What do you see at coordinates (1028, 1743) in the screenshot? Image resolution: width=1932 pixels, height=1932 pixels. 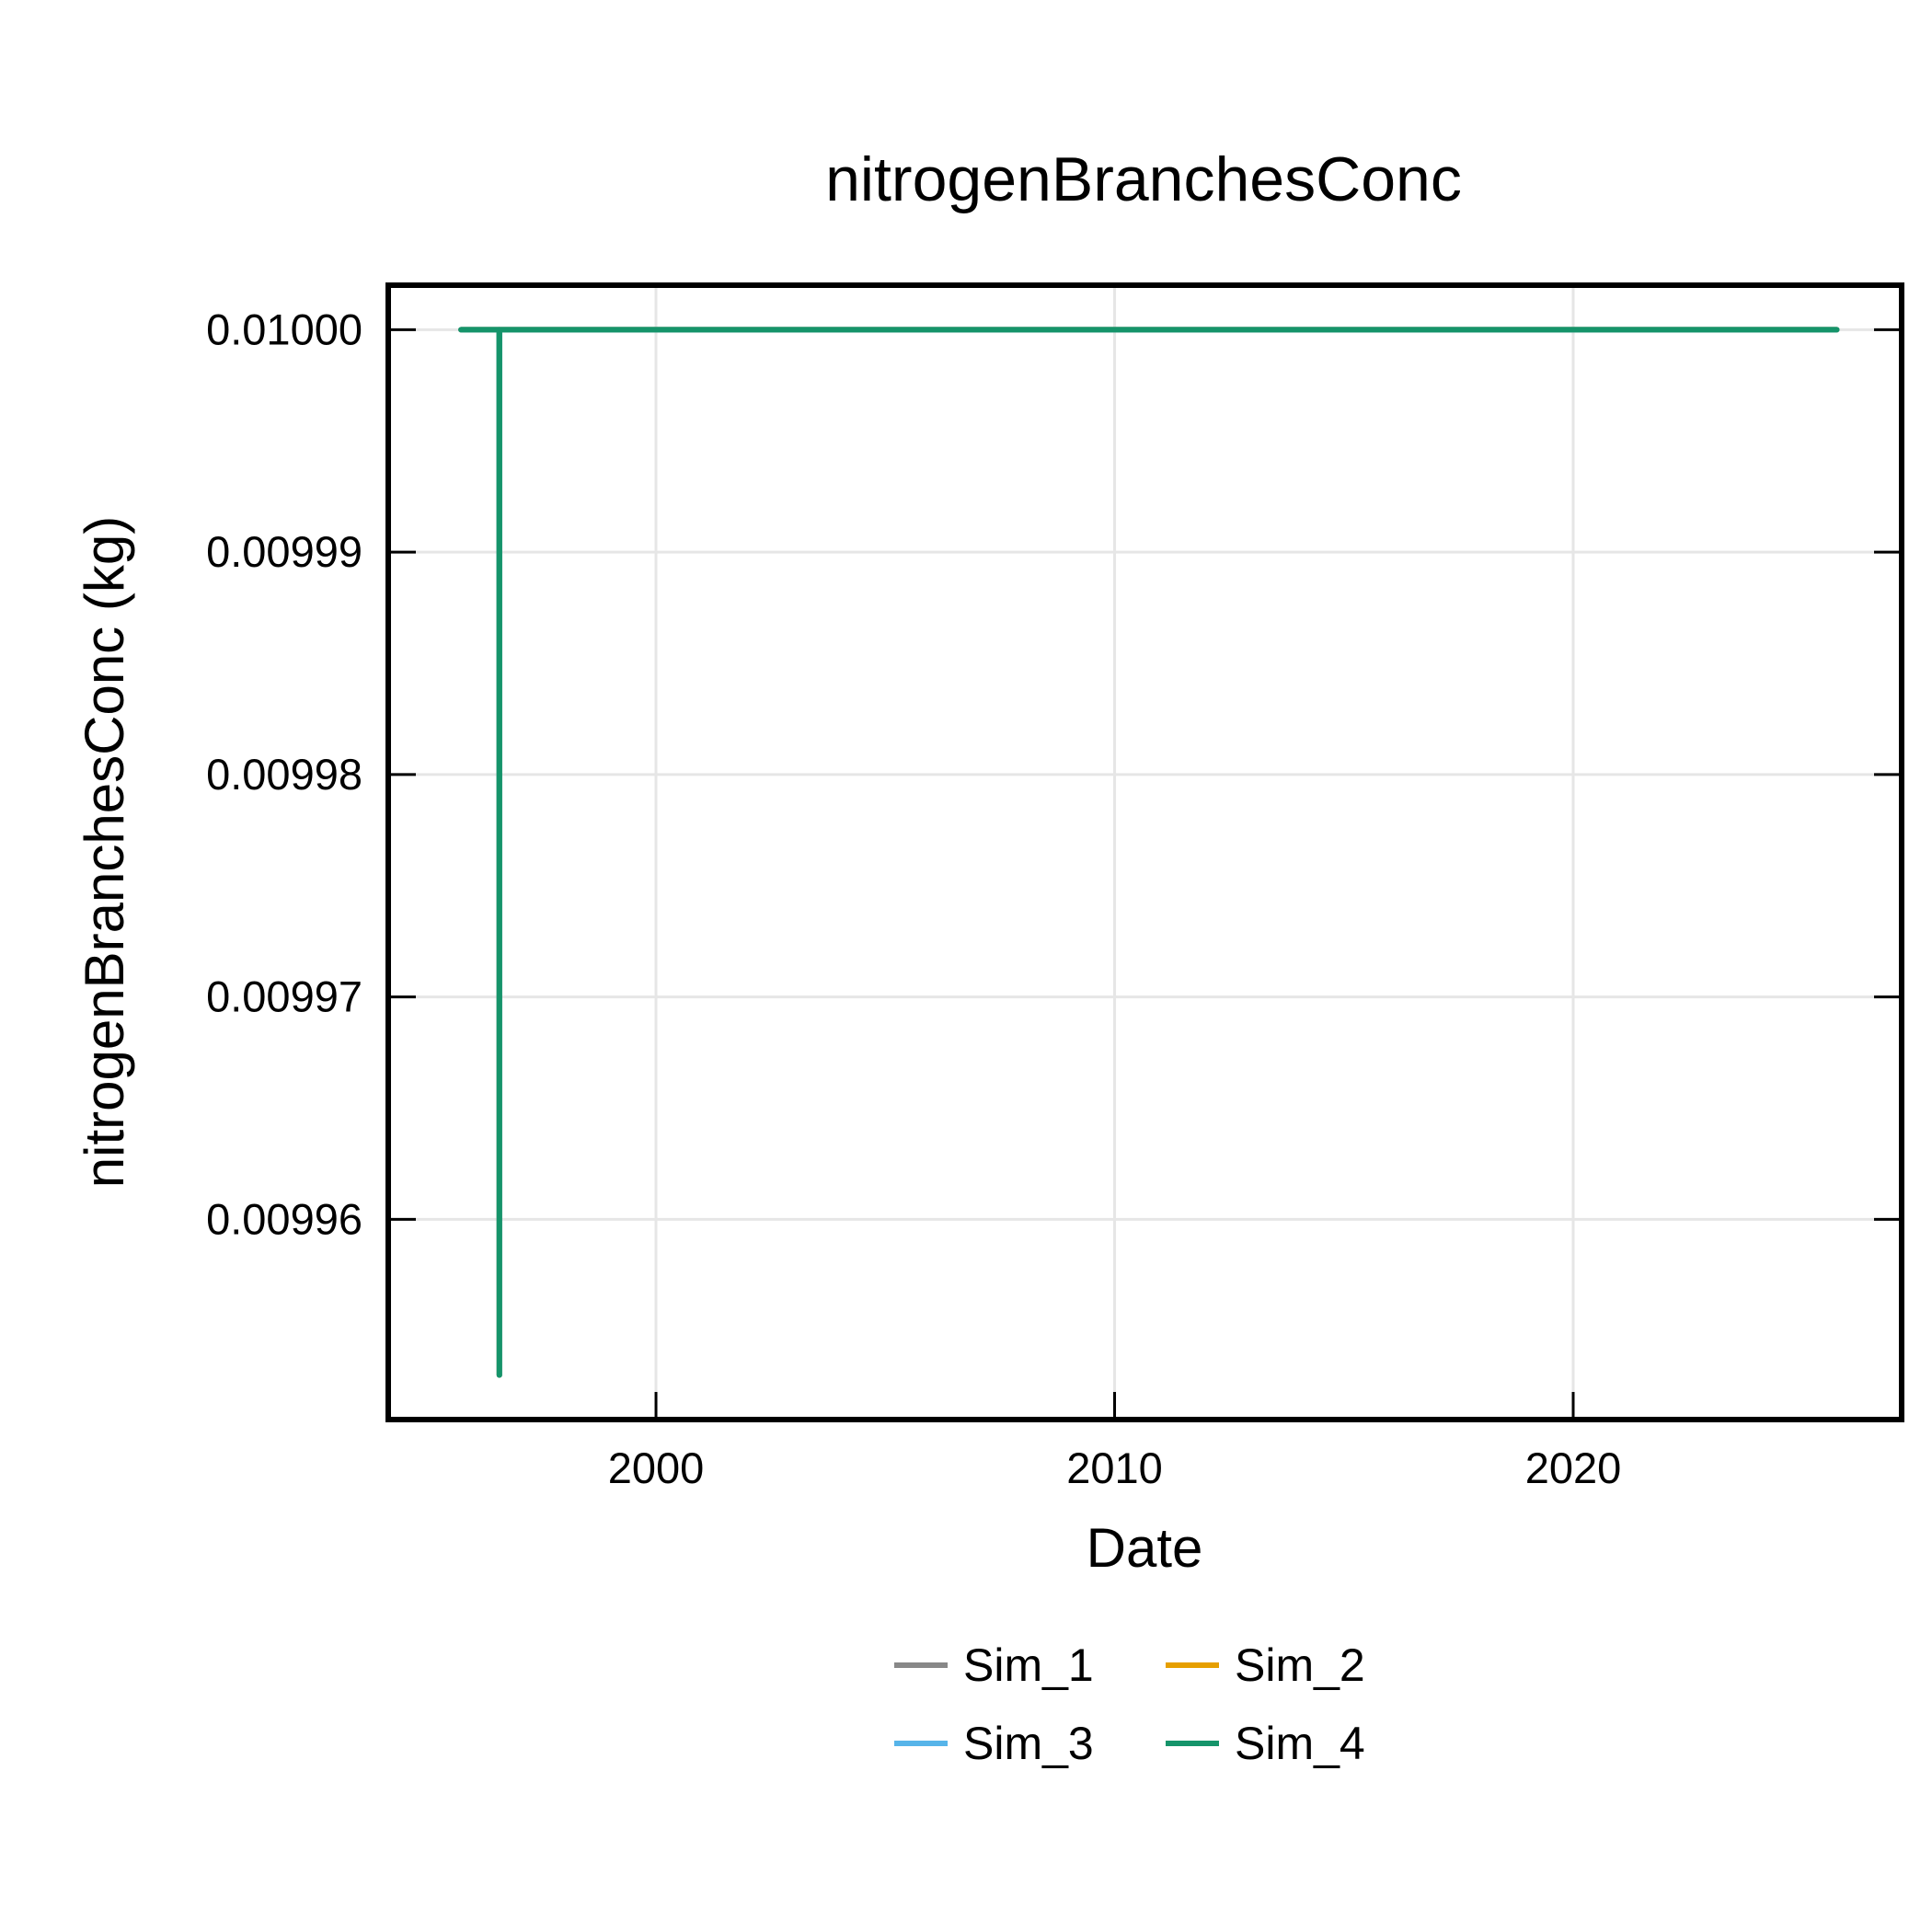 I see `legend-label-sim-3: Sim_3` at bounding box center [1028, 1743].